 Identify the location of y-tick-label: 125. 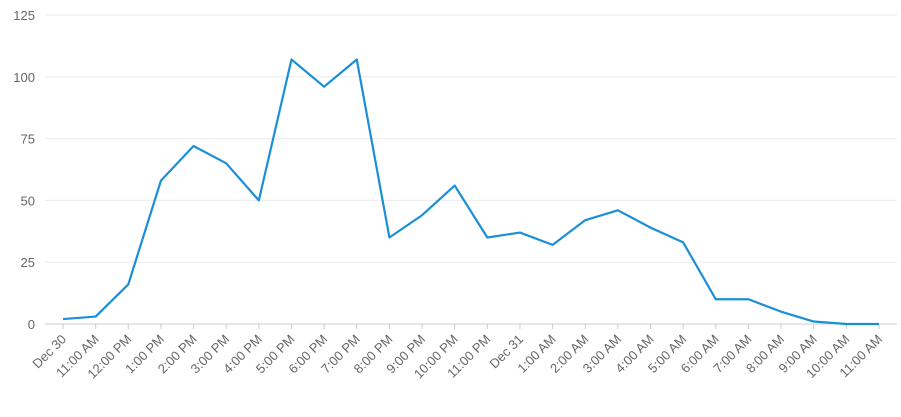
(24, 15).